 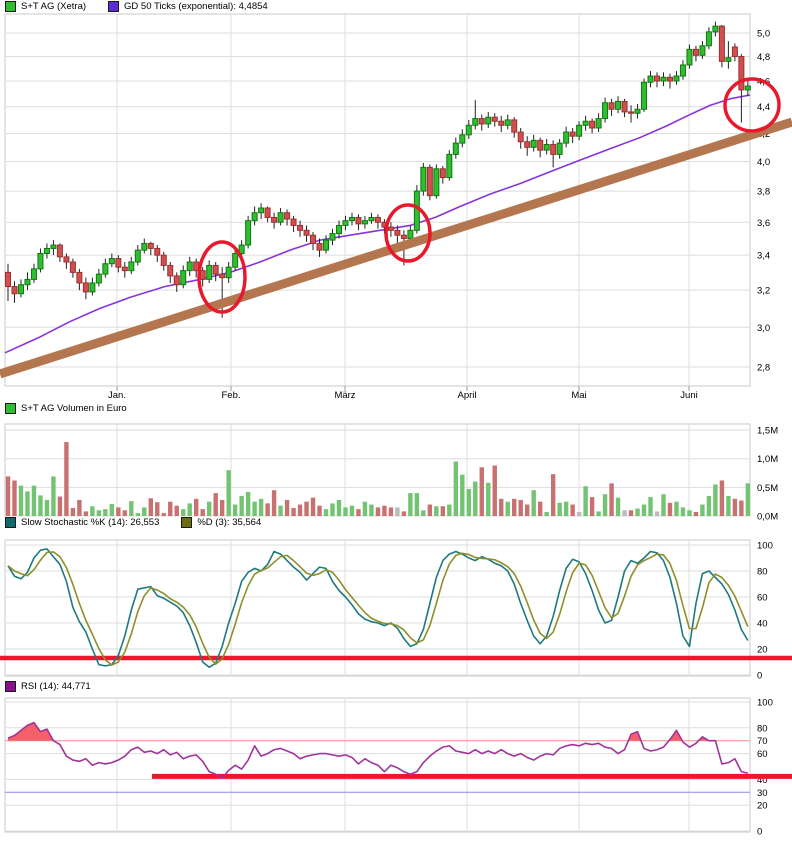 What do you see at coordinates (117, 395) in the screenshot?
I see `svg-text: Jan.` at bounding box center [117, 395].